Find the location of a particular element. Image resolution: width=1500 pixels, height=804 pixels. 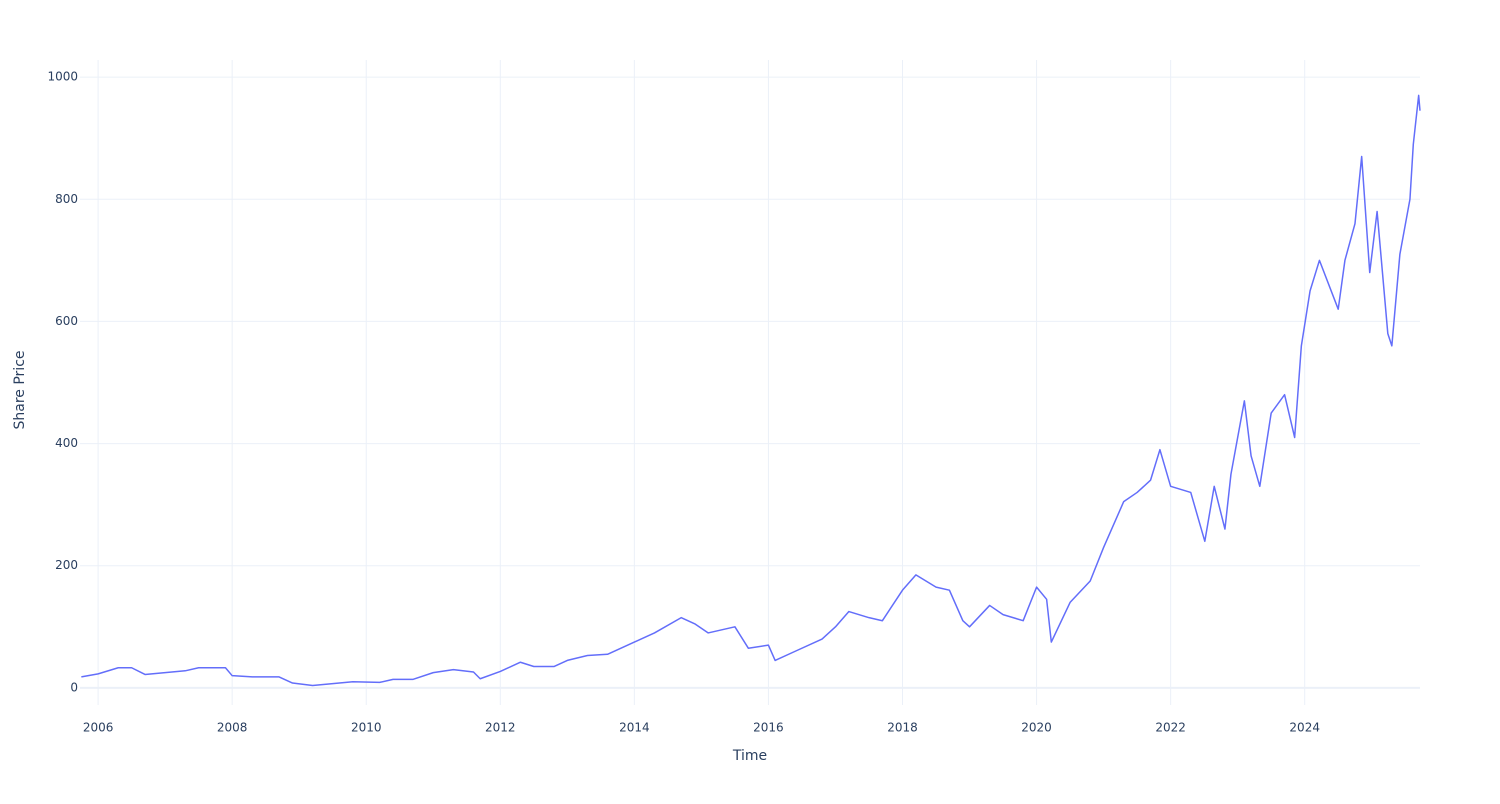

y-tick-label: 600 is located at coordinates (66, 321).